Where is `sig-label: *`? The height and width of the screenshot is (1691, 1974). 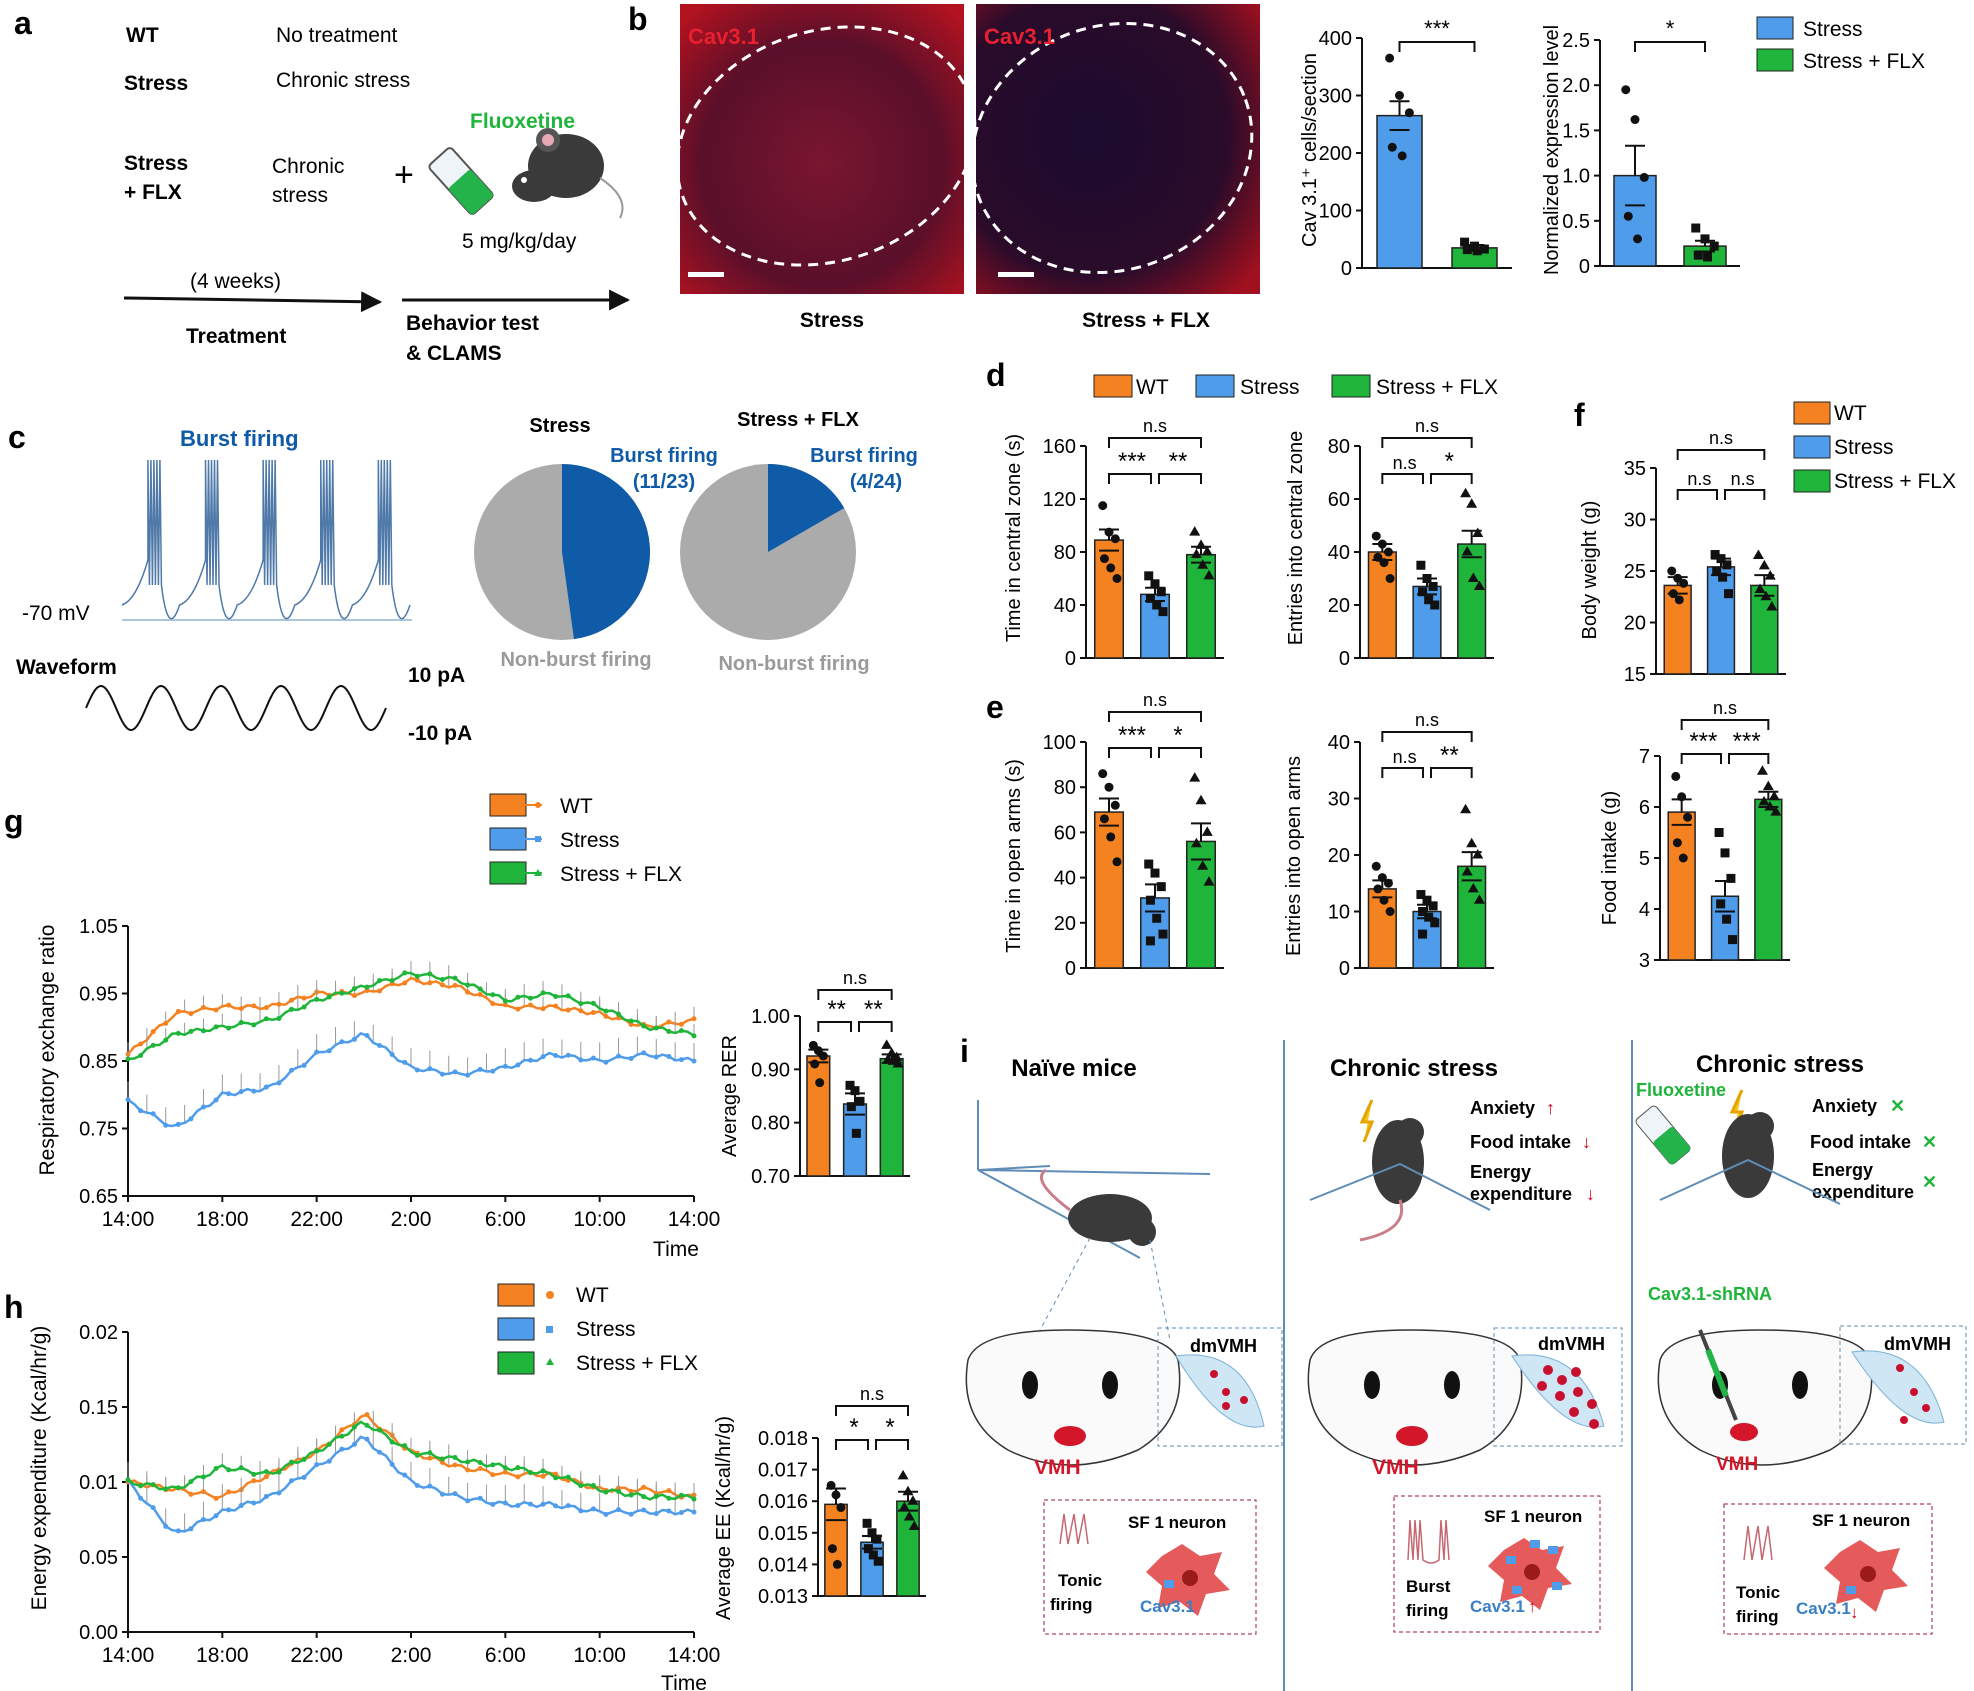 sig-label: * is located at coordinates (1670, 28).